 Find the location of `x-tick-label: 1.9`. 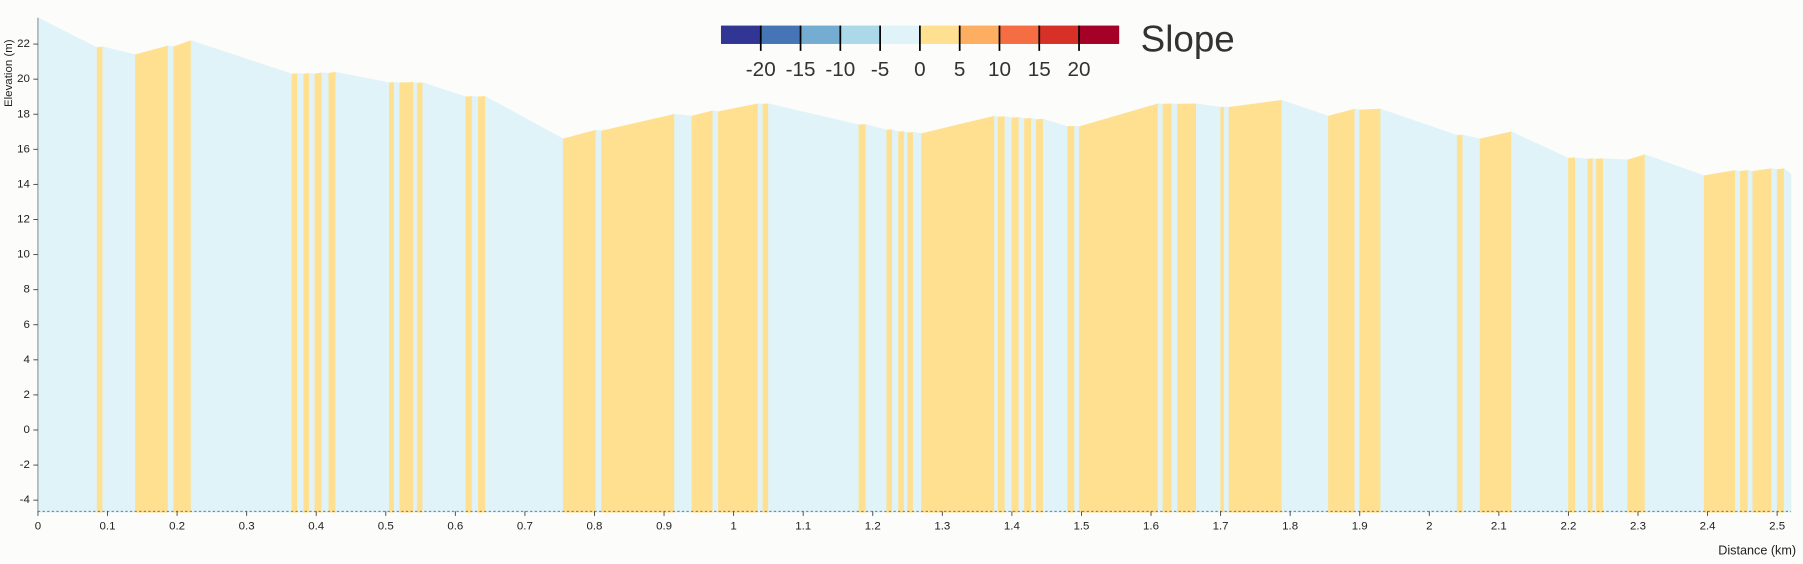

x-tick-label: 1.9 is located at coordinates (1360, 526).